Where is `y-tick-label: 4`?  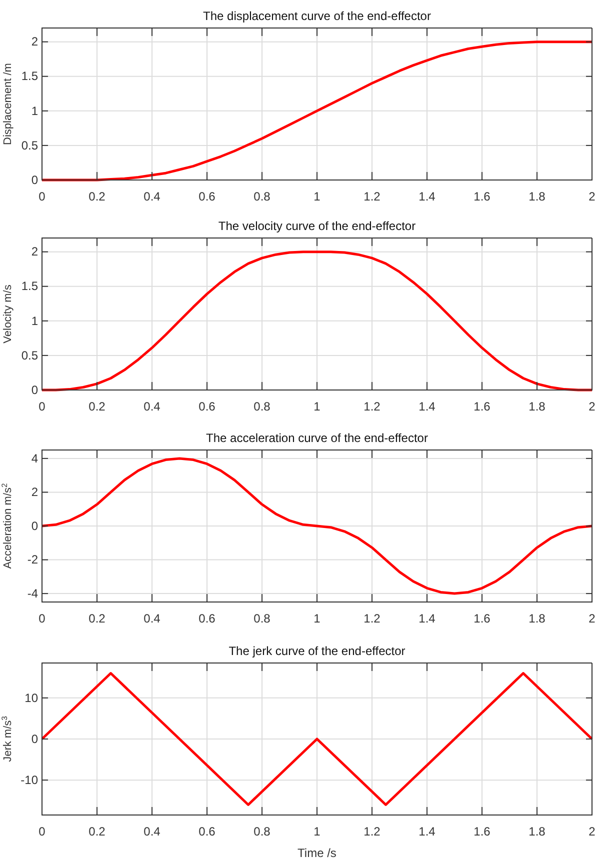 y-tick-label: 4 is located at coordinates (34, 458).